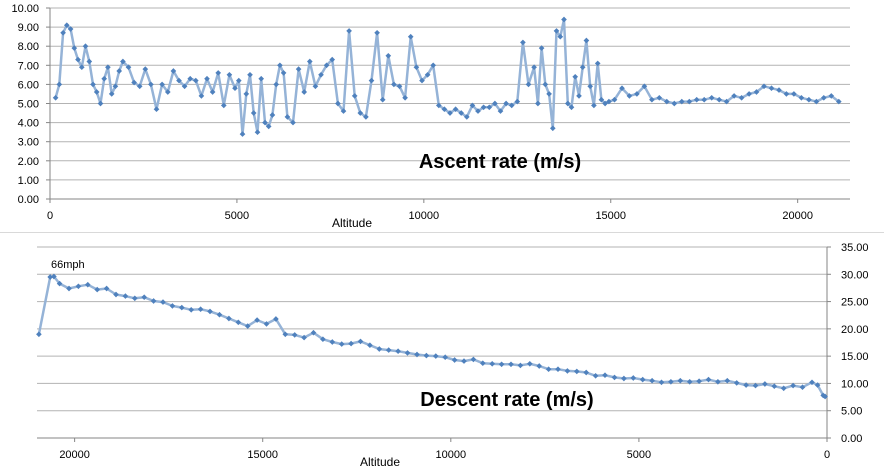  I want to click on descent-x-tick-label: 20000, so click(74, 455).